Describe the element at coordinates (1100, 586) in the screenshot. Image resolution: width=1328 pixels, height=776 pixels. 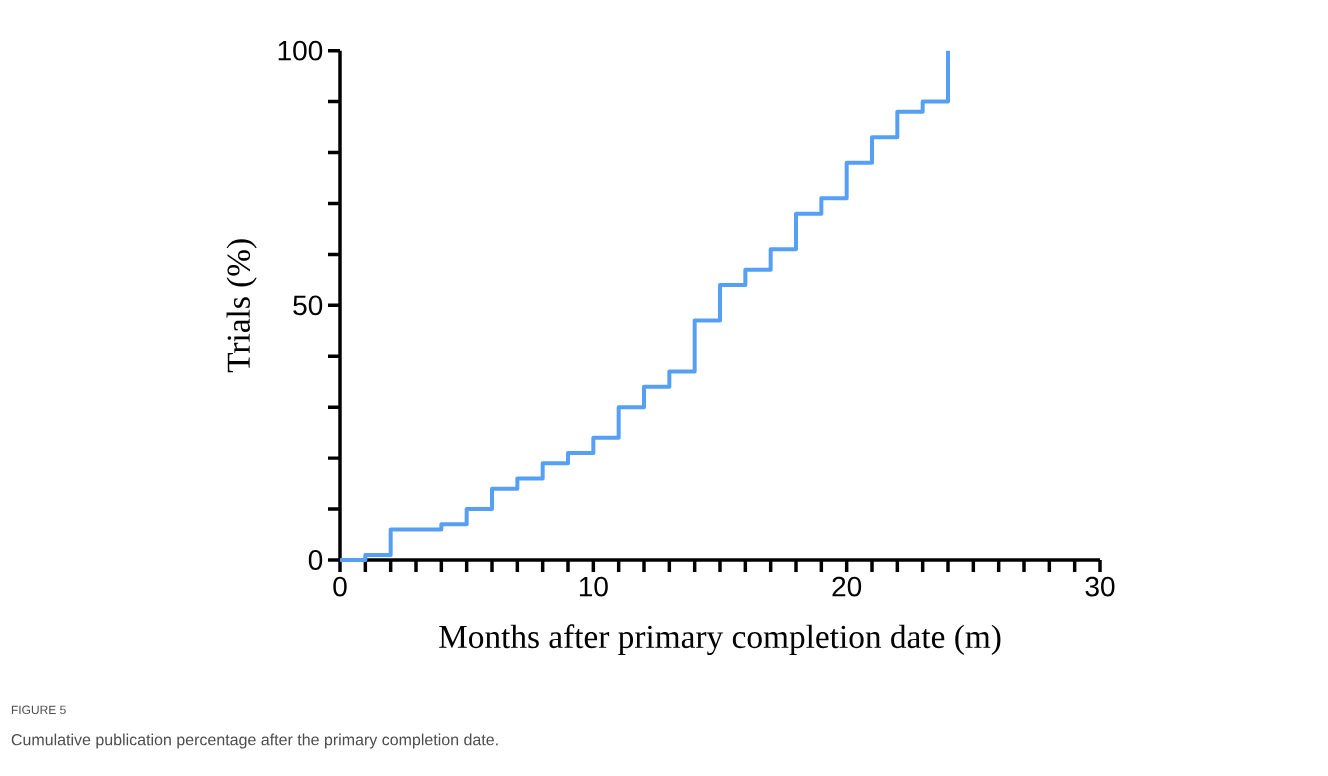
I see `x-tick-label: 30` at that location.